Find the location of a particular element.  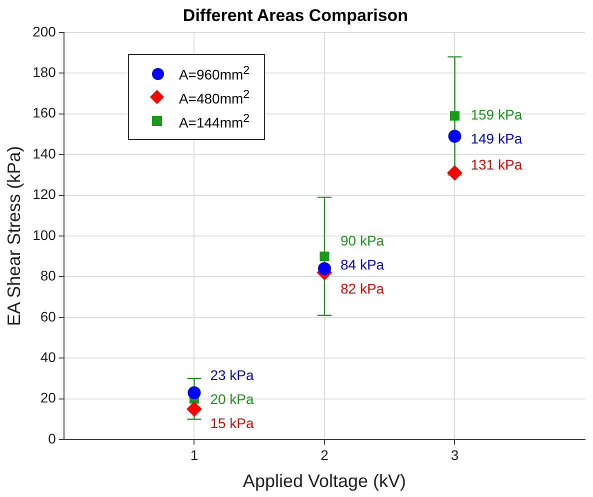

data-label: 20 kPa is located at coordinates (232, 399).